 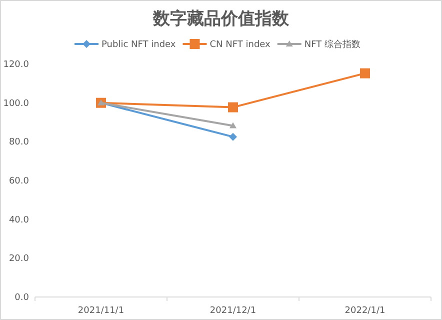 I want to click on y-tick-label: 120.0, so click(x=16, y=65).